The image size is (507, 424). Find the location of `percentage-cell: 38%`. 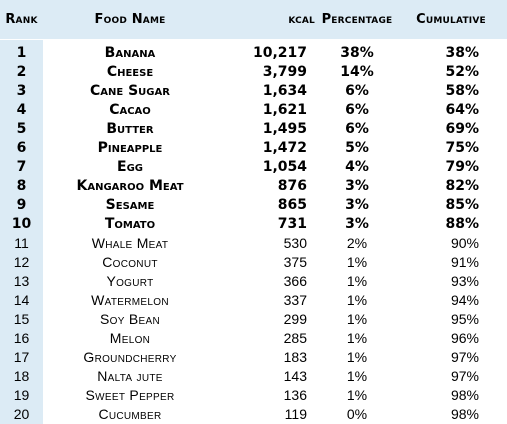

percentage-cell: 38% is located at coordinates (357, 53).